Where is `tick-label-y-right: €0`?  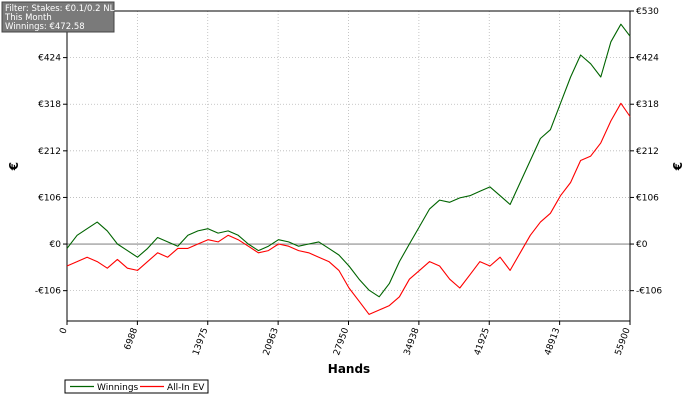
tick-label-y-right: €0 is located at coordinates (642, 245).